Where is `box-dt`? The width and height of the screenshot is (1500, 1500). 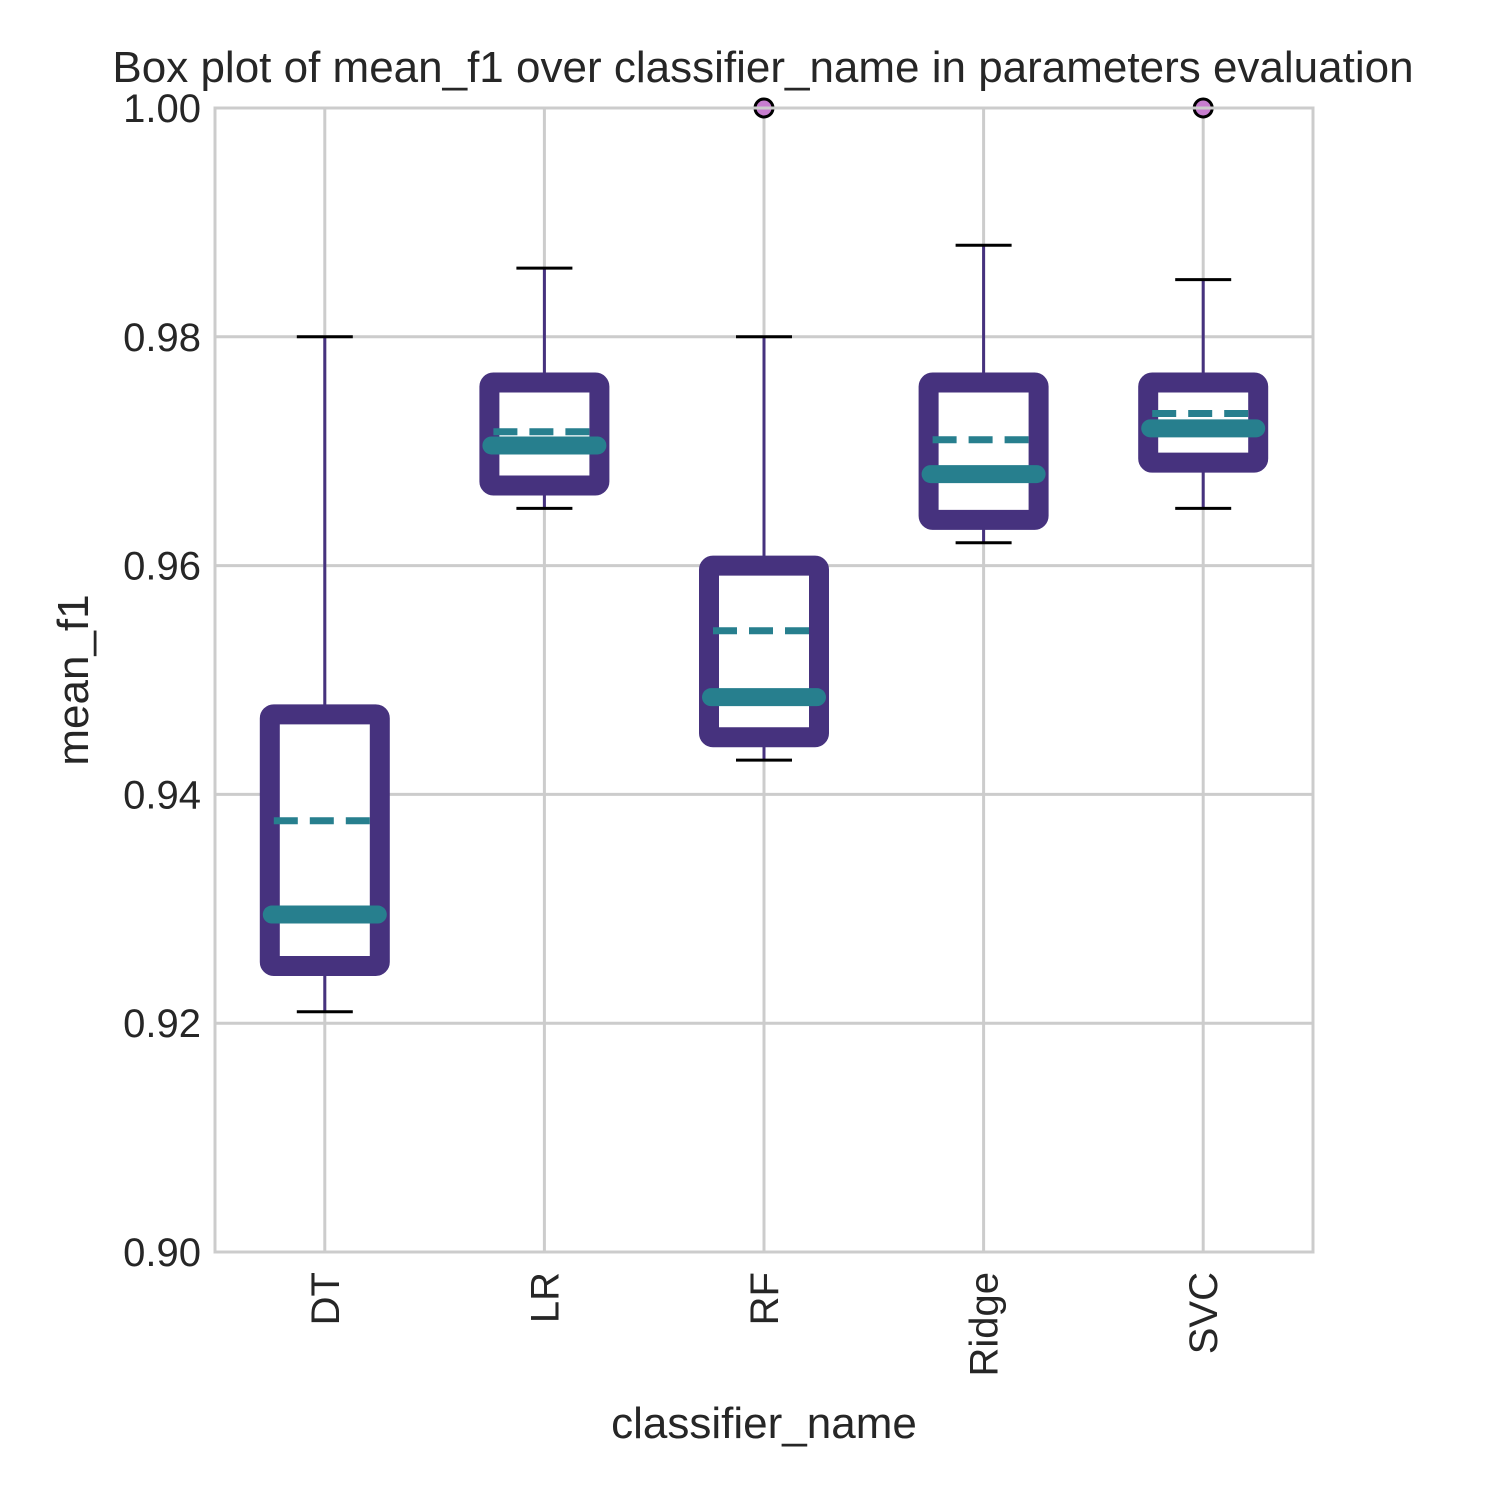
box-dt is located at coordinates (324, 674).